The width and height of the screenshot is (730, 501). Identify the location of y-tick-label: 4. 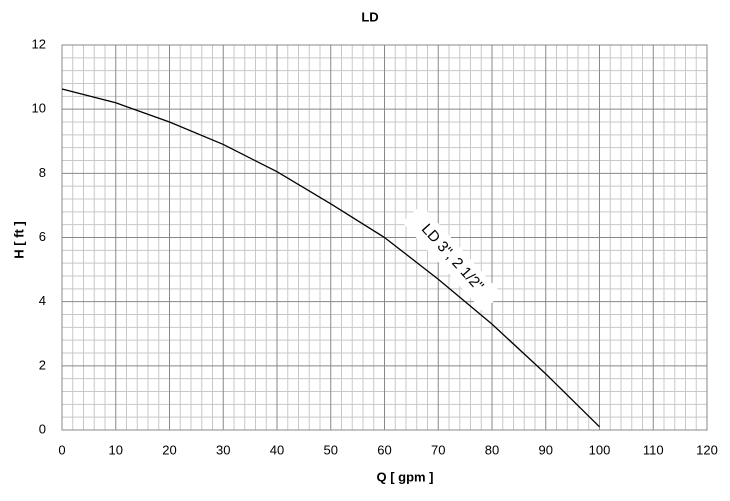
(42, 300).